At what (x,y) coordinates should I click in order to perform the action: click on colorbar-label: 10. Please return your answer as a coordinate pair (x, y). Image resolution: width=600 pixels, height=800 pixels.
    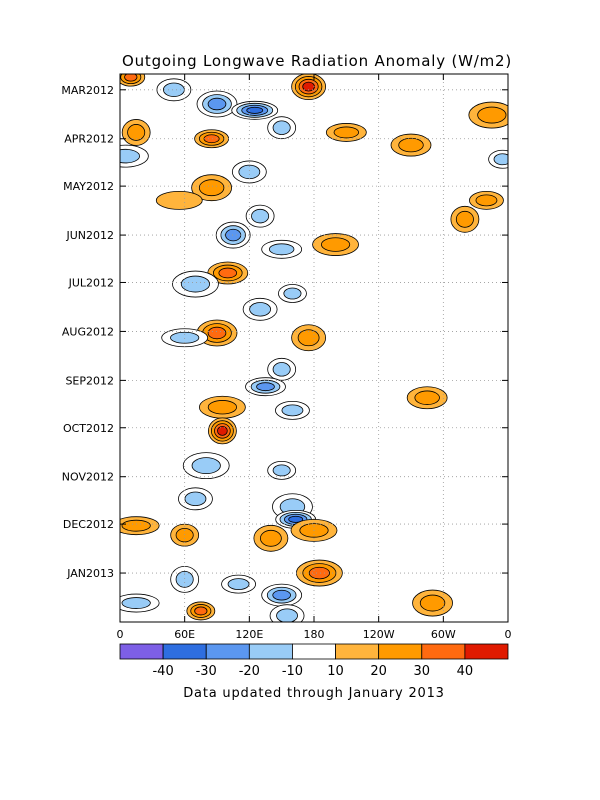
    Looking at the image, I should click on (335, 671).